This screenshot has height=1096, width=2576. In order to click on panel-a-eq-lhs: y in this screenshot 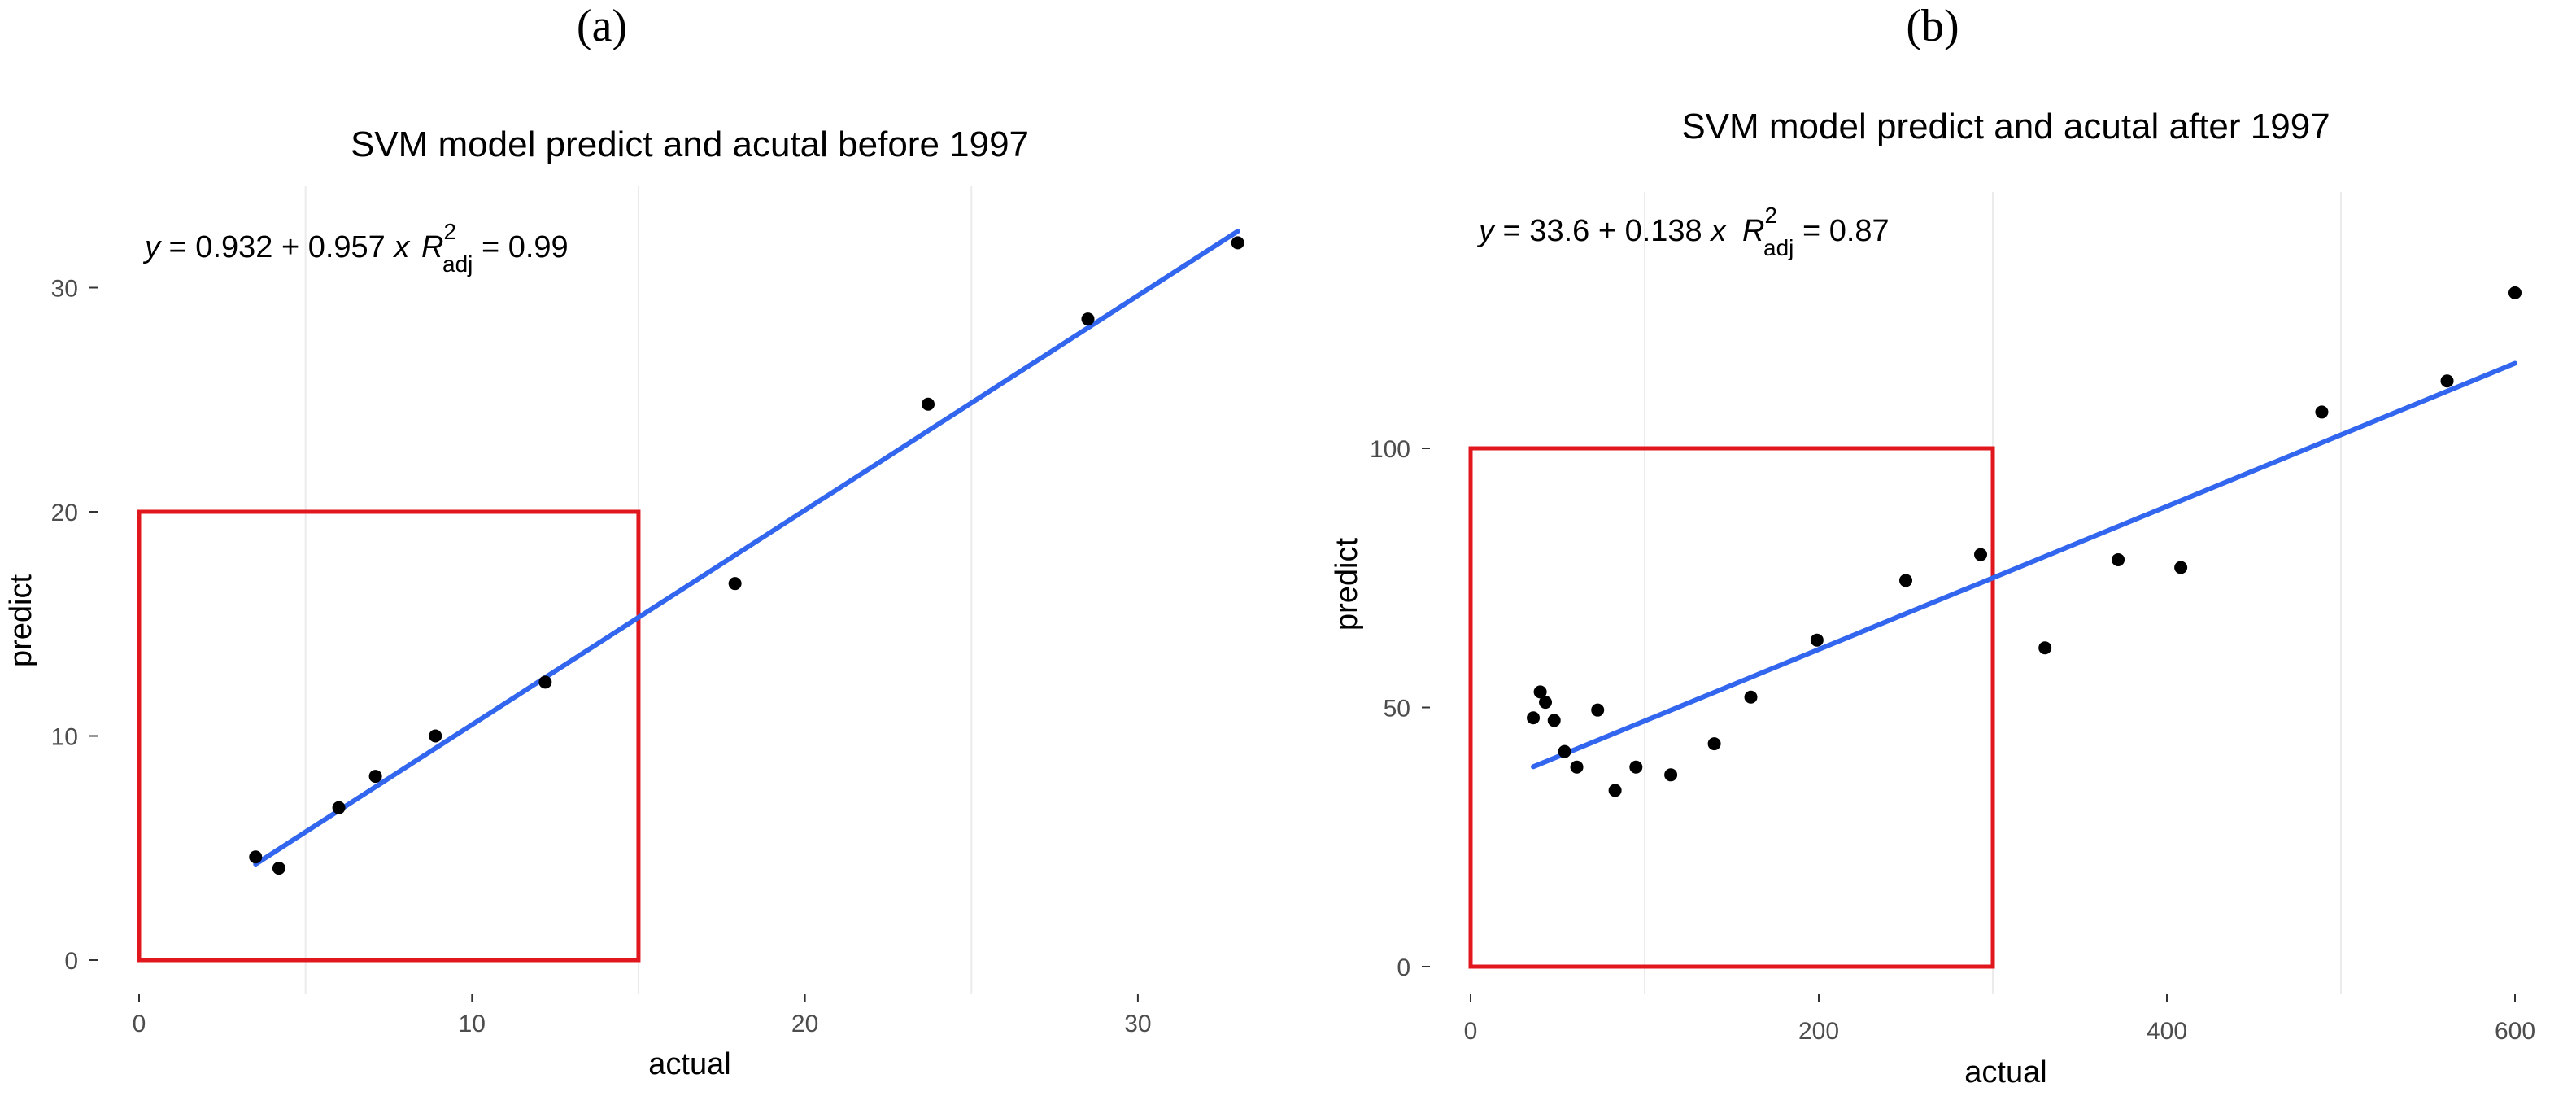, I will do `click(152, 247)`.